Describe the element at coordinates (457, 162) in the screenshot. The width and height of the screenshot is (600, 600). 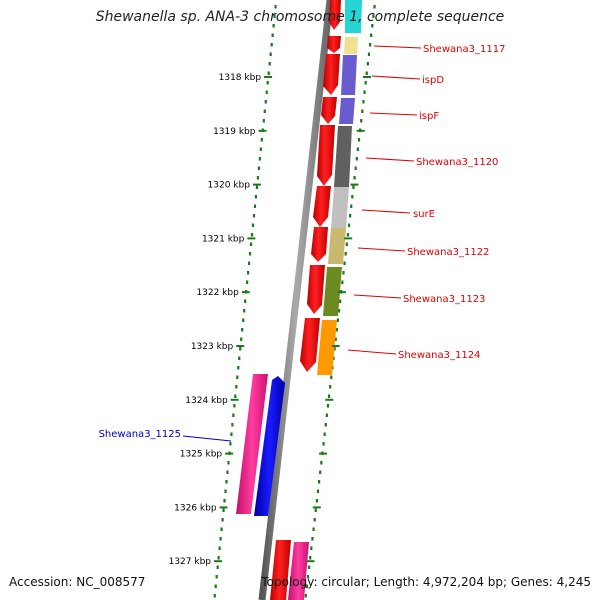
I see `gene-label: Shewana3_1120` at that location.